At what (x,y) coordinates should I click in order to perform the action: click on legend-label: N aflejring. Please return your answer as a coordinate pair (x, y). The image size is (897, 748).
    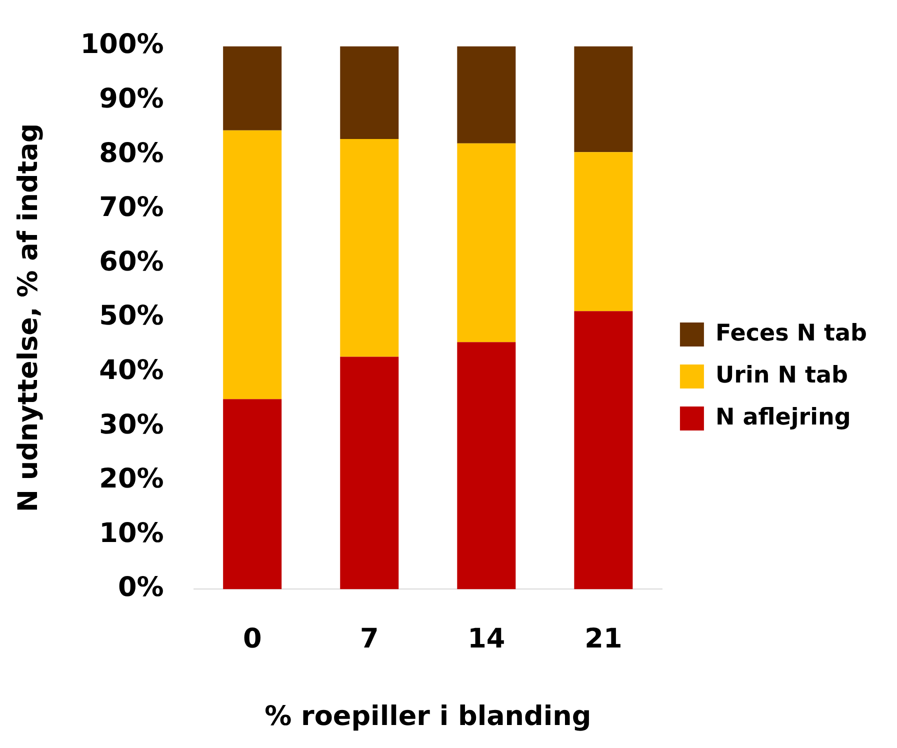
    Looking at the image, I should click on (783, 417).